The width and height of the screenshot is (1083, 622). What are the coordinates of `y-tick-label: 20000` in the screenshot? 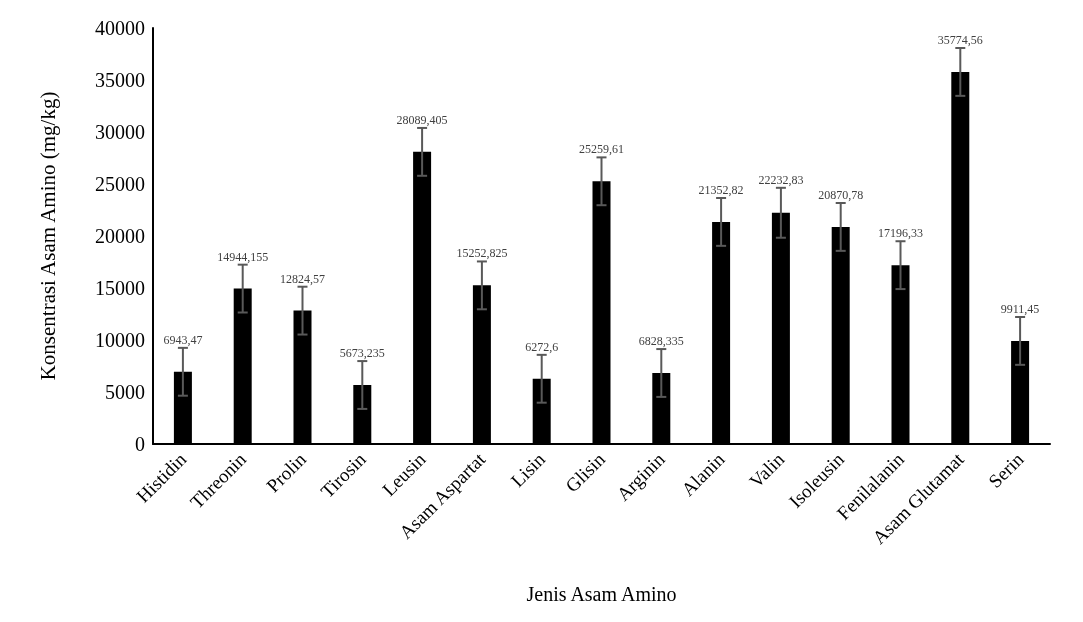 It's located at (120, 236).